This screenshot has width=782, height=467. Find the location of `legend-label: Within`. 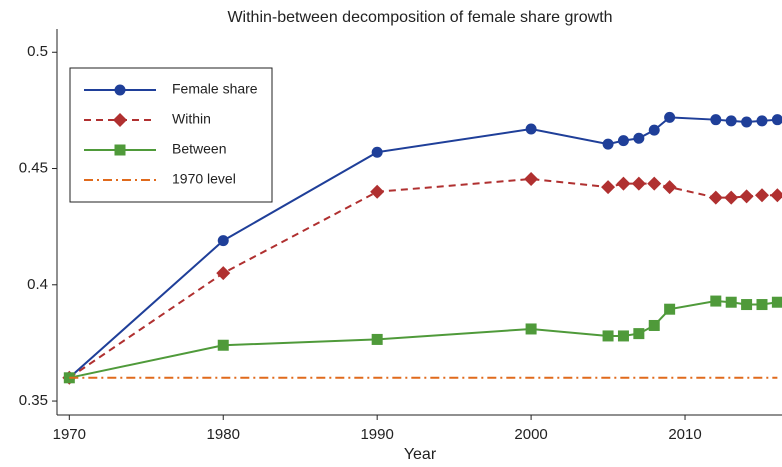

legend-label: Within is located at coordinates (191, 119).